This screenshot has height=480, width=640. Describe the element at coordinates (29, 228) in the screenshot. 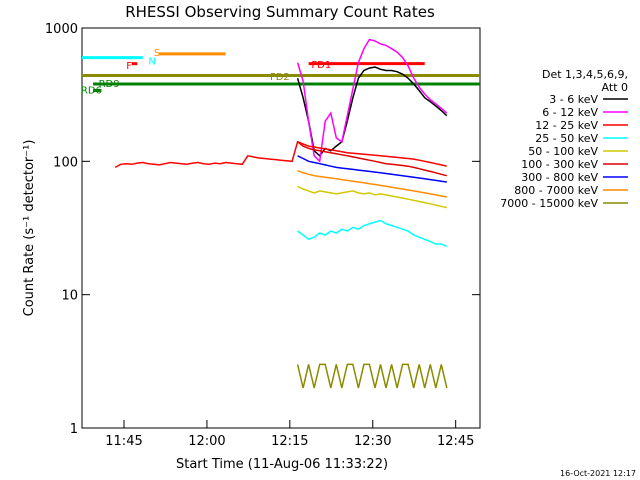

I see `y-axis-label: Count Rate (s⁻¹ detector⁻¹)` at that location.